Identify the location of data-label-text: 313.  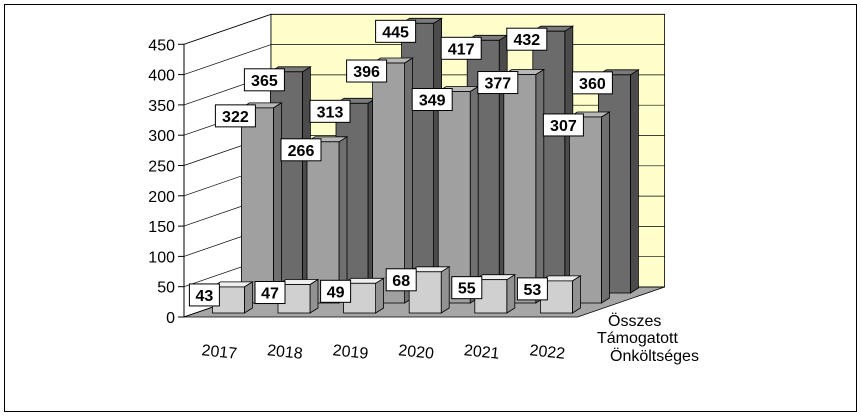
(330, 112).